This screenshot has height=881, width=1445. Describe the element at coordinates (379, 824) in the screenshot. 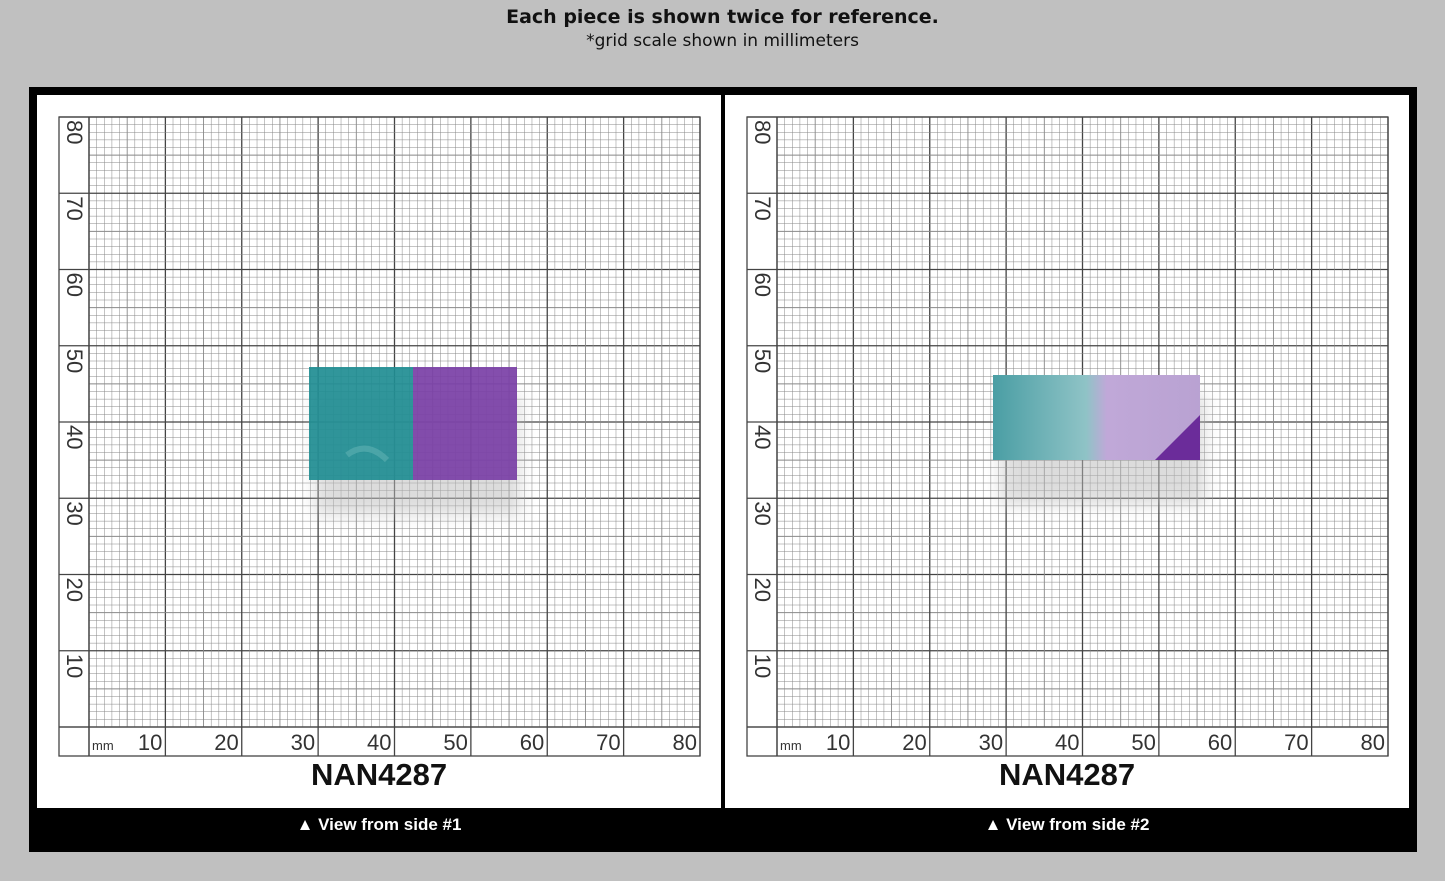

I see `caption: ▲ View from side #1` at that location.